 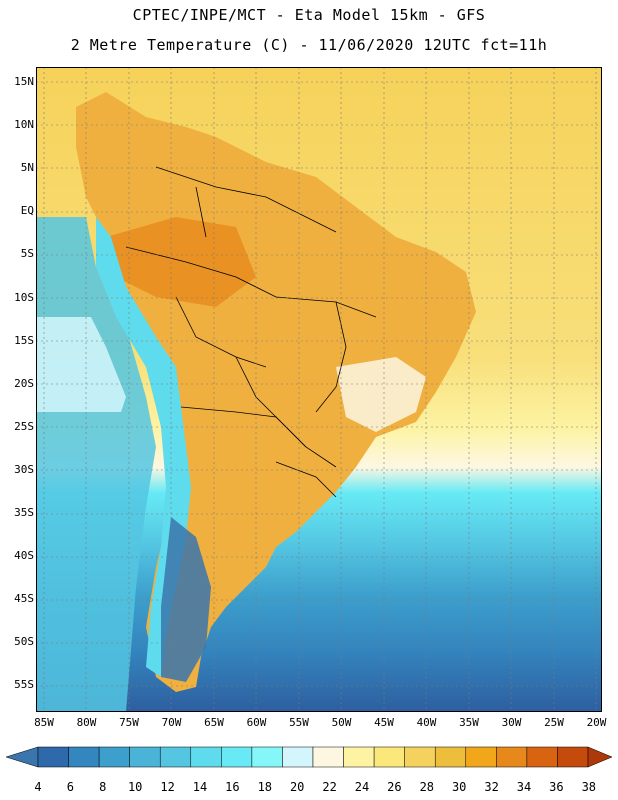 I want to click on colorbar-tick-label: 36, so click(x=556, y=787).